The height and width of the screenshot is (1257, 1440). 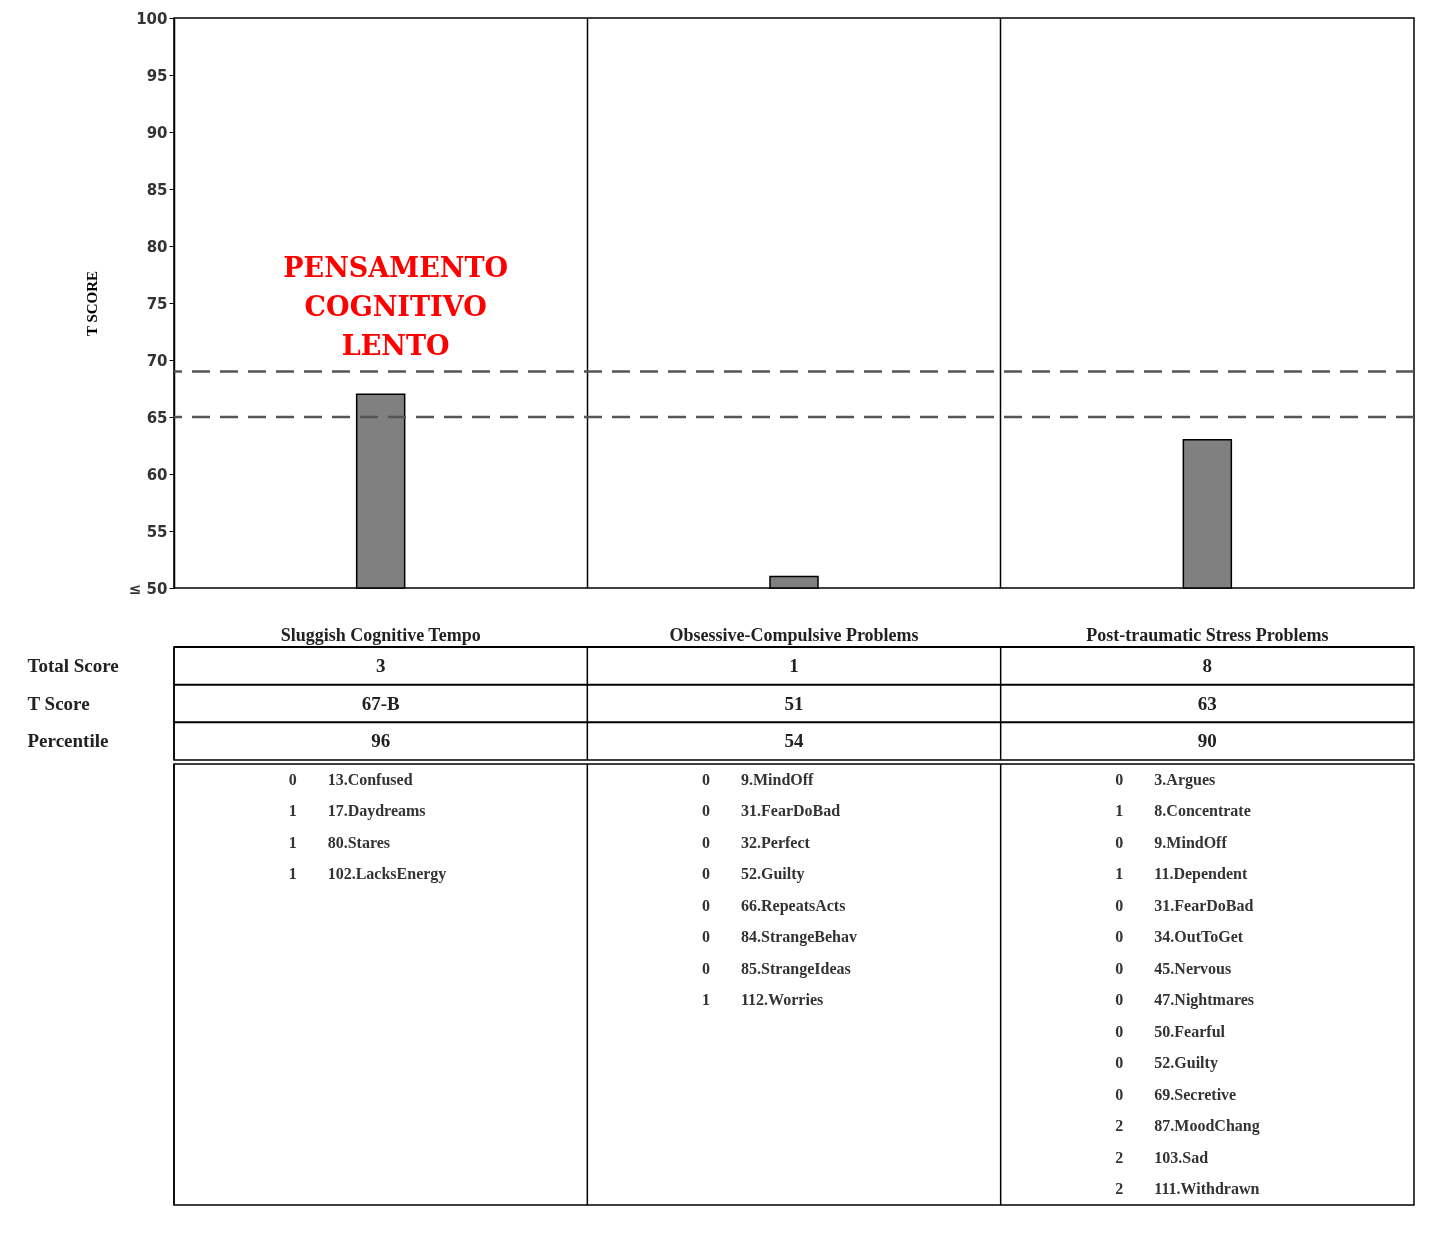 I want to click on text: Total Score, so click(x=73, y=665).